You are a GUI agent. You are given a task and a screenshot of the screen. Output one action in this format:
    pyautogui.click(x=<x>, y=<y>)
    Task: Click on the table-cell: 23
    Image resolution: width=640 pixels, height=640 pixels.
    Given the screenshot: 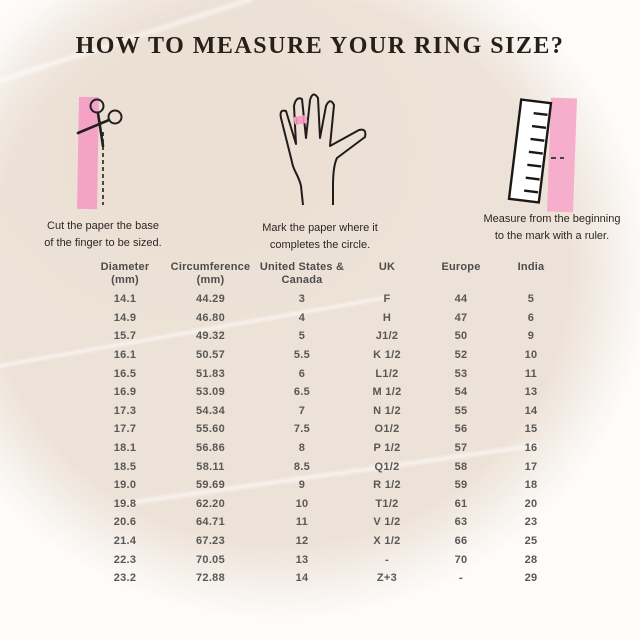 What is the action you would take?
    pyautogui.click(x=531, y=522)
    